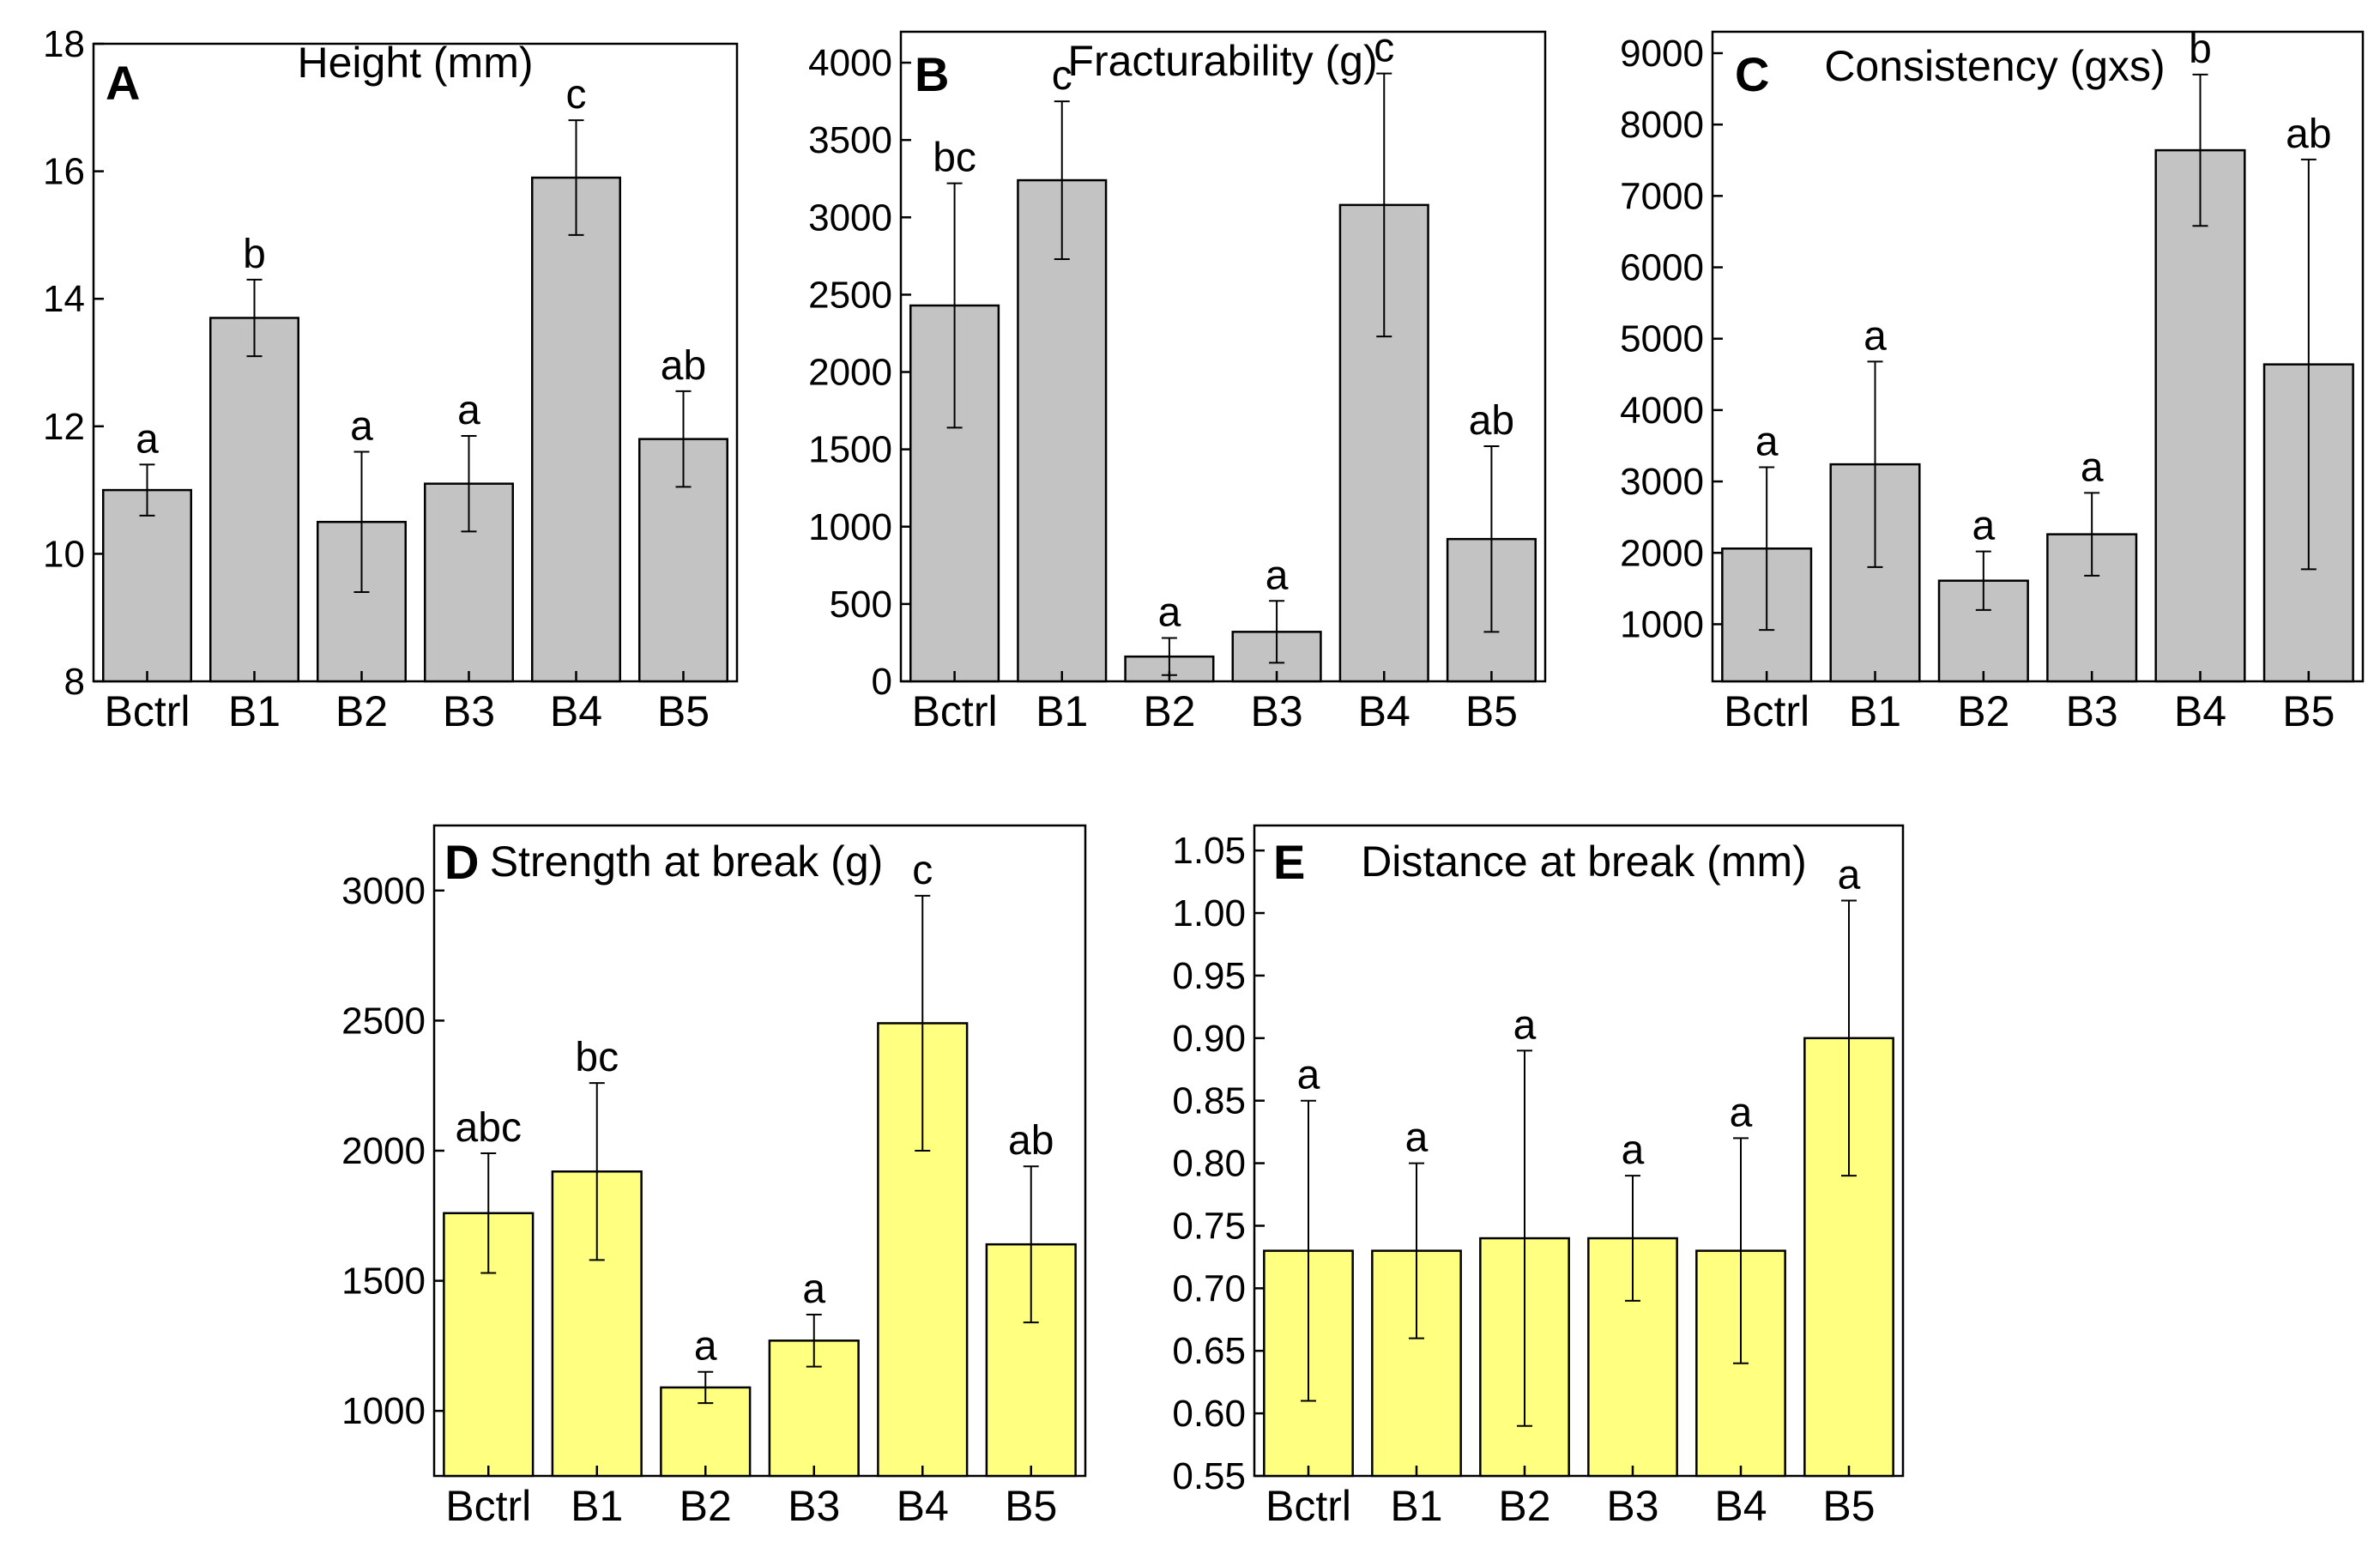 This screenshot has width=2380, height=1548. Describe the element at coordinates (1209, 1476) in the screenshot. I see `panel-e-ytick-label: 0.55` at that location.